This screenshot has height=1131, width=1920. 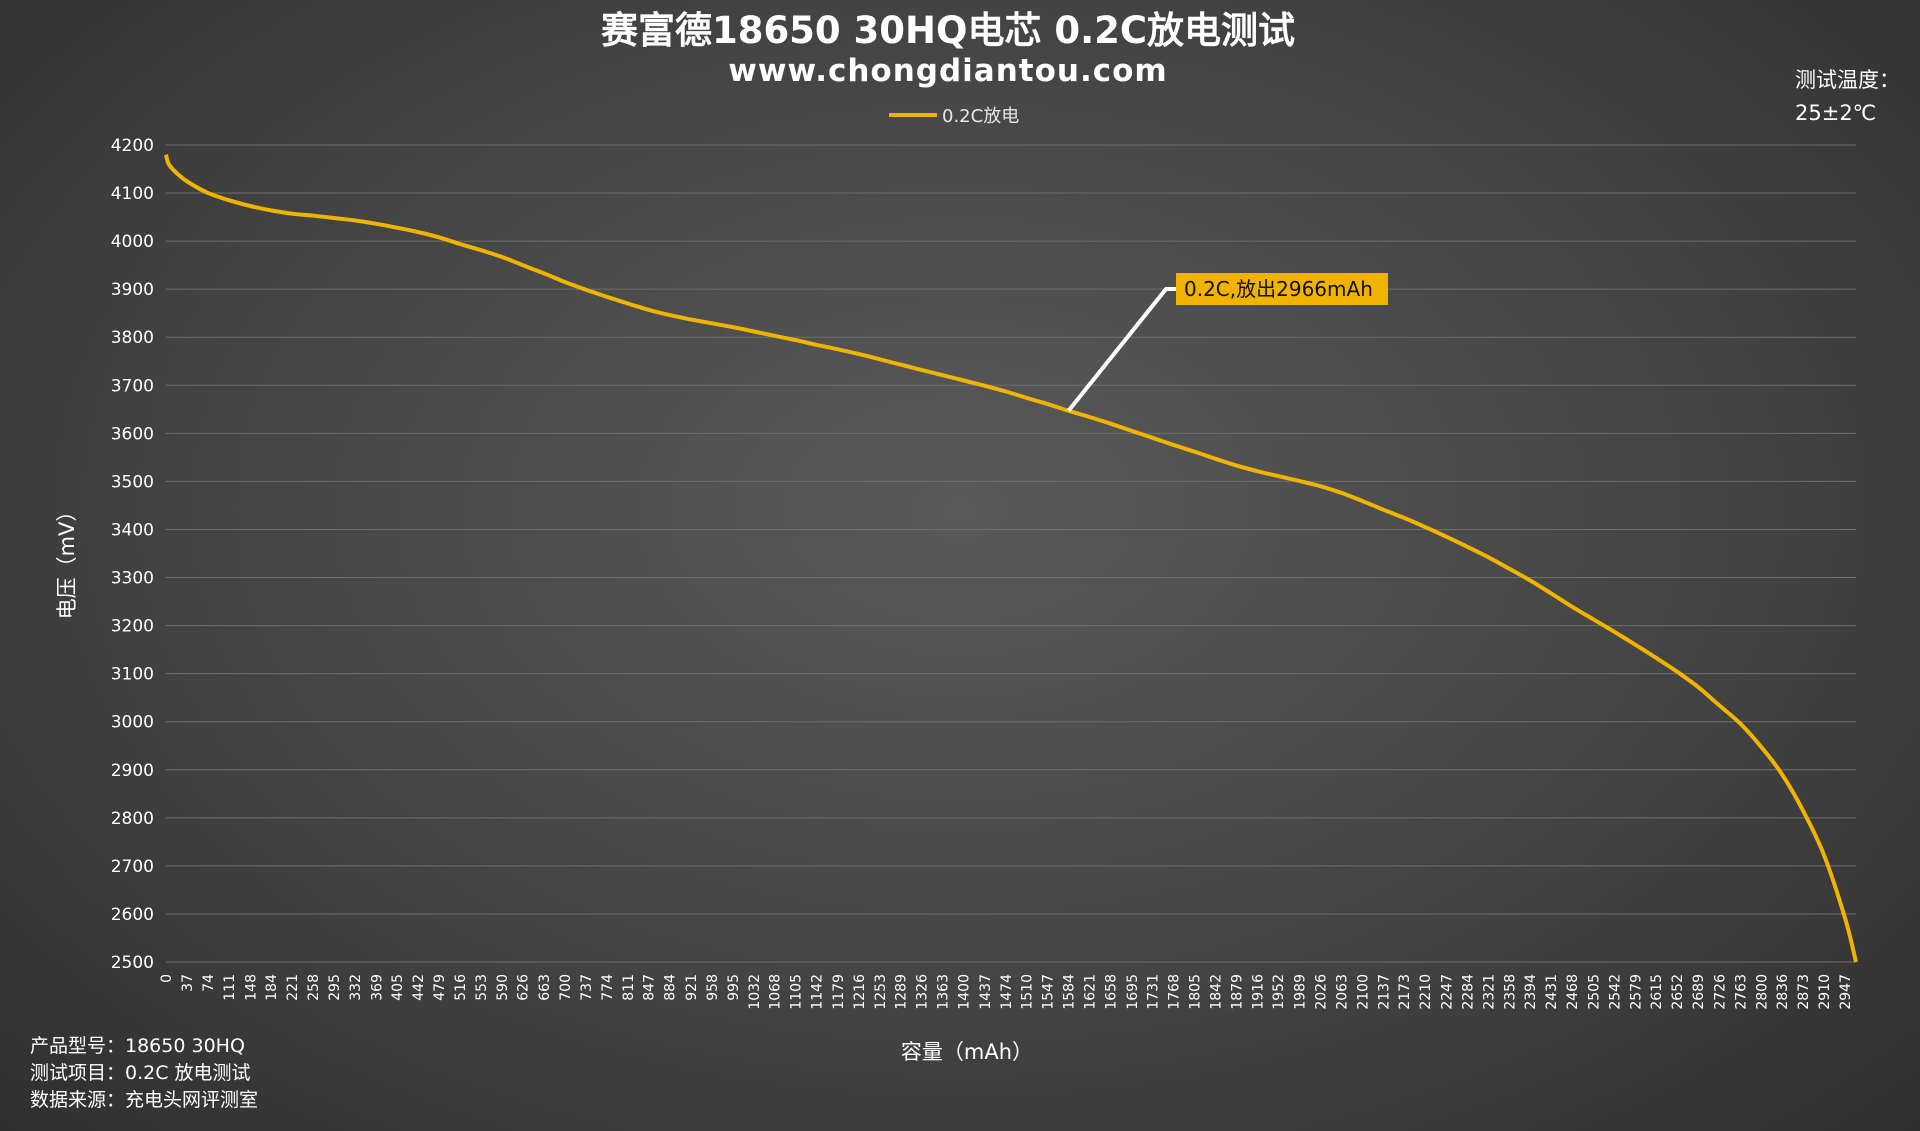 I want to click on legend: 0.2C放电, so click(x=954, y=116).